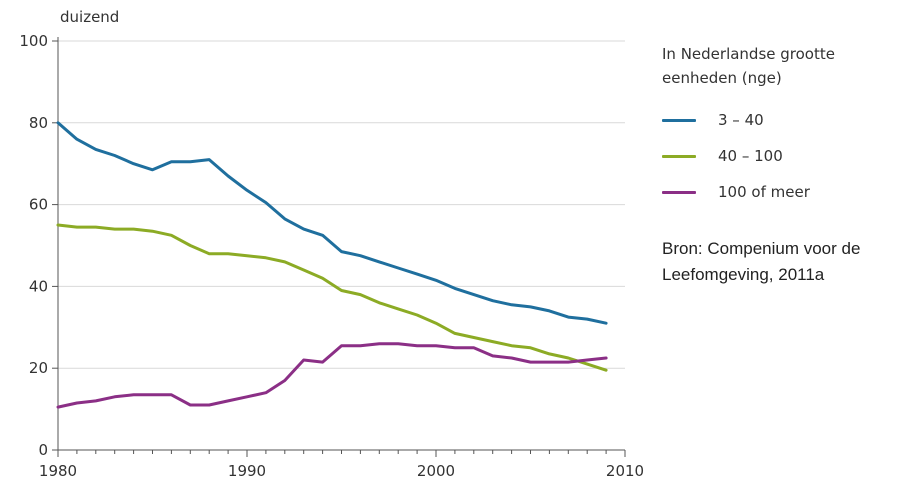 This screenshot has height=489, width=911. I want to click on legend-item-40-100: 40 – 100, so click(784, 156).